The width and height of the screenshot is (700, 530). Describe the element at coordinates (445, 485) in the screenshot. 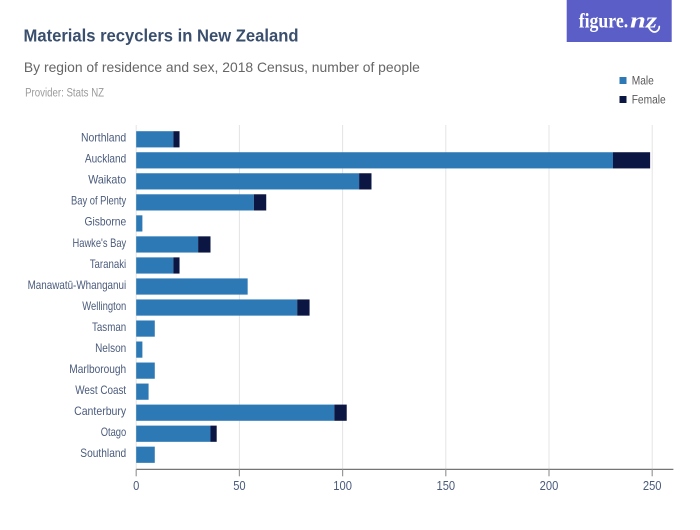

I see `svg-text: 150` at that location.